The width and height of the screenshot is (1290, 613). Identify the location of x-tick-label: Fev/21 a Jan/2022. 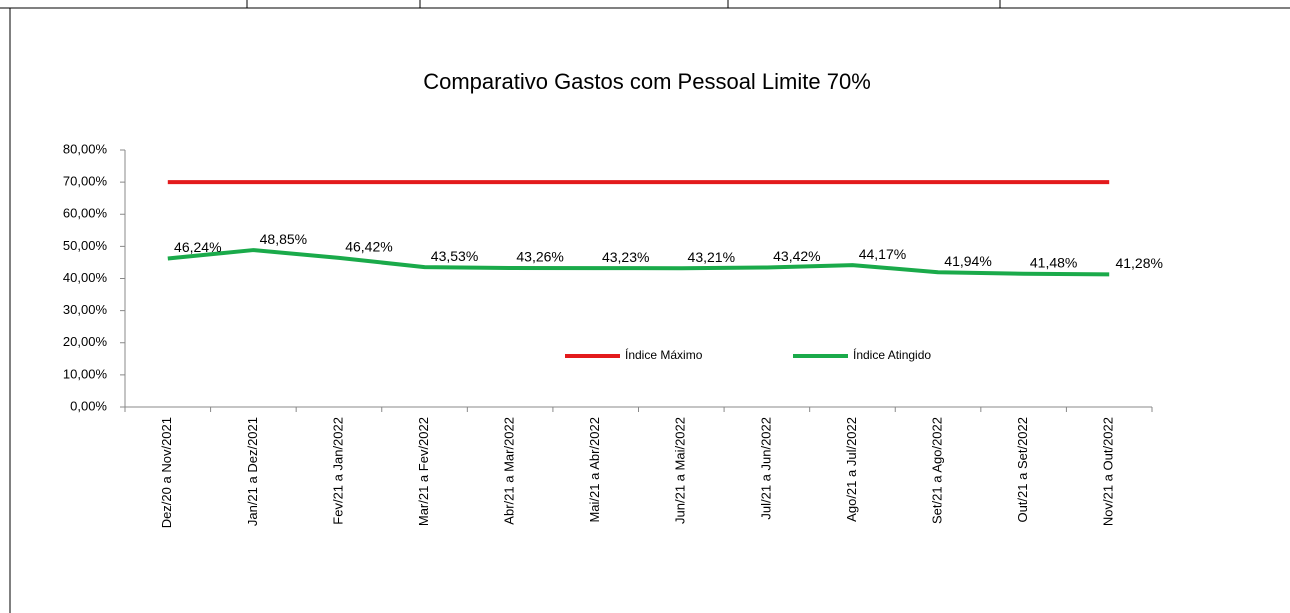
(337, 471).